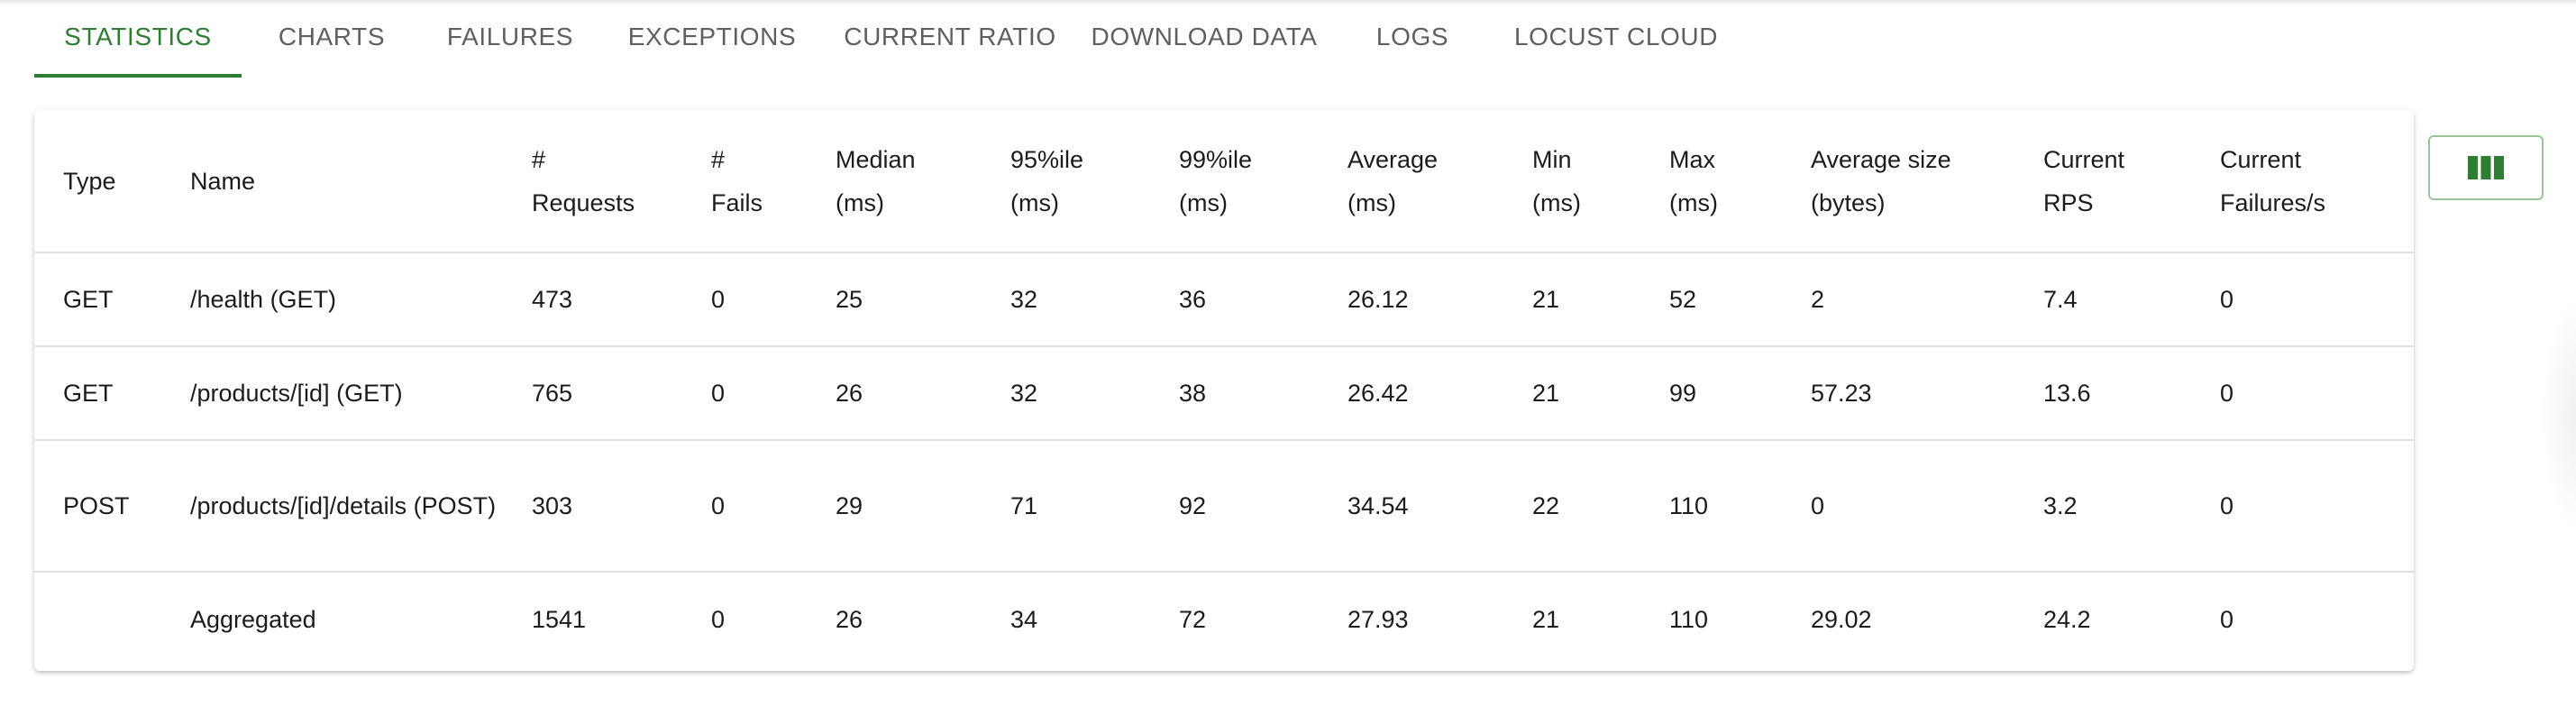 This screenshot has width=2576, height=725. What do you see at coordinates (1841, 619) in the screenshot?
I see `table-cell-avg-size: 29.02` at bounding box center [1841, 619].